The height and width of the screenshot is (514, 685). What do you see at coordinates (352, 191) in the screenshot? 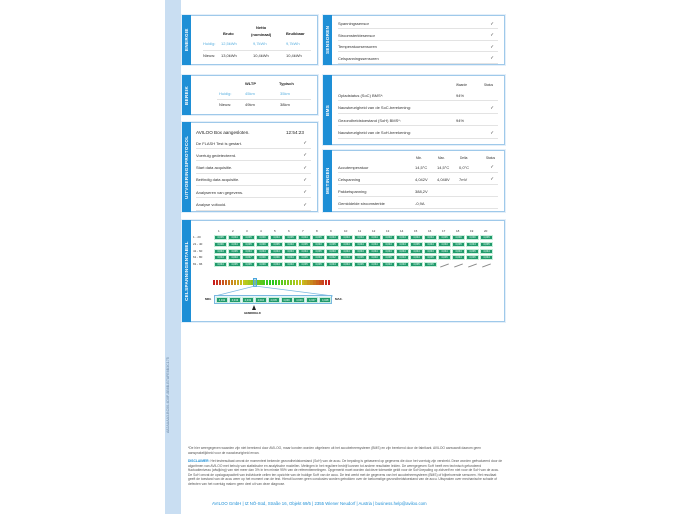
I see `measurement-label: Pakketspanning` at bounding box center [352, 191].